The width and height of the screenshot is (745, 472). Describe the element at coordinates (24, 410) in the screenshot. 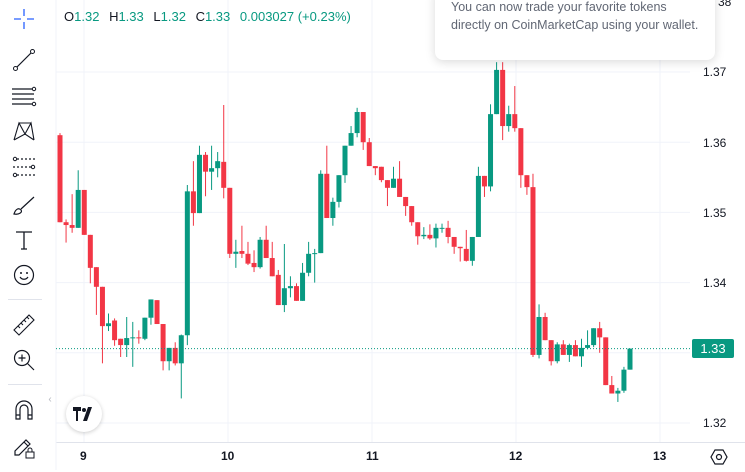

I see `magnet-tool` at that location.